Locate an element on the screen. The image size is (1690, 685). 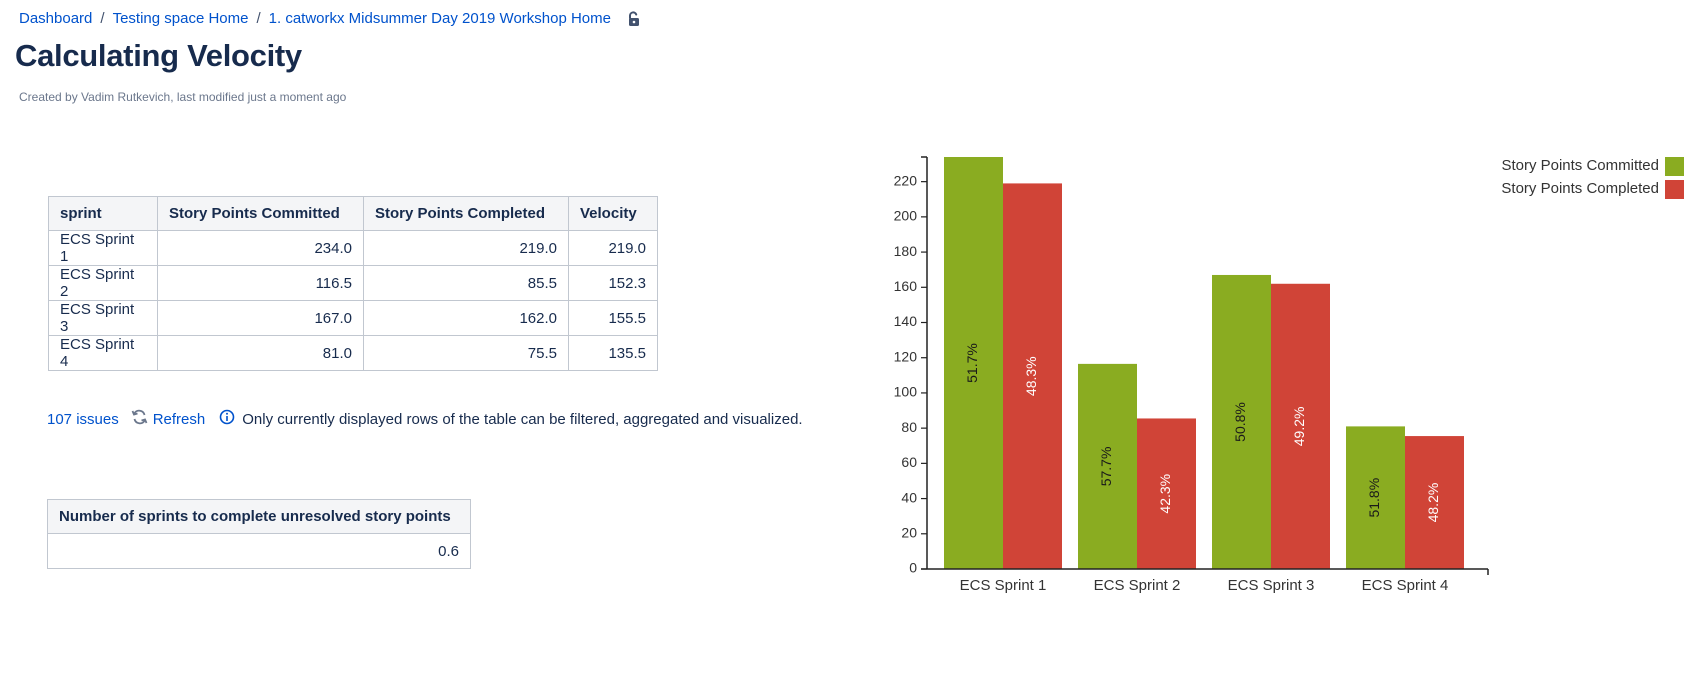
completed-cell: 75.5 is located at coordinates (466, 353).